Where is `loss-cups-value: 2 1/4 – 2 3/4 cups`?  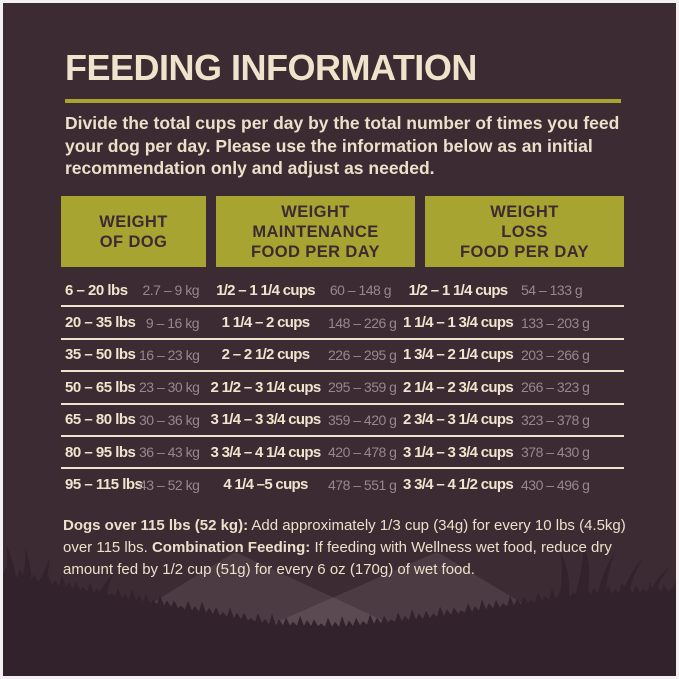 loss-cups-value: 2 1/4 – 2 3/4 cups is located at coordinates (458, 387).